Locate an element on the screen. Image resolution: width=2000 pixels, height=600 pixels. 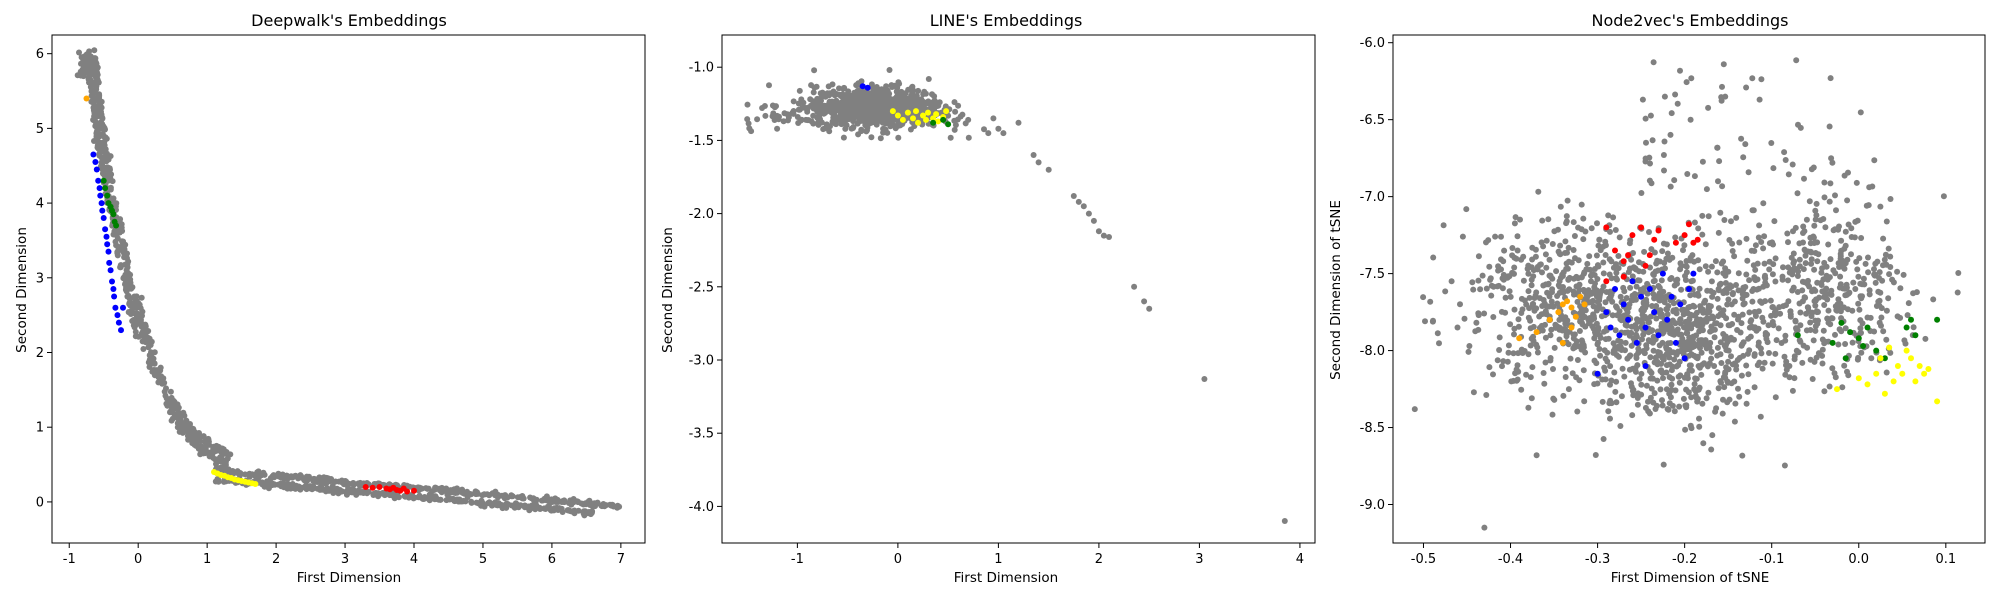
x-tick-label: 2 is located at coordinates (276, 559).